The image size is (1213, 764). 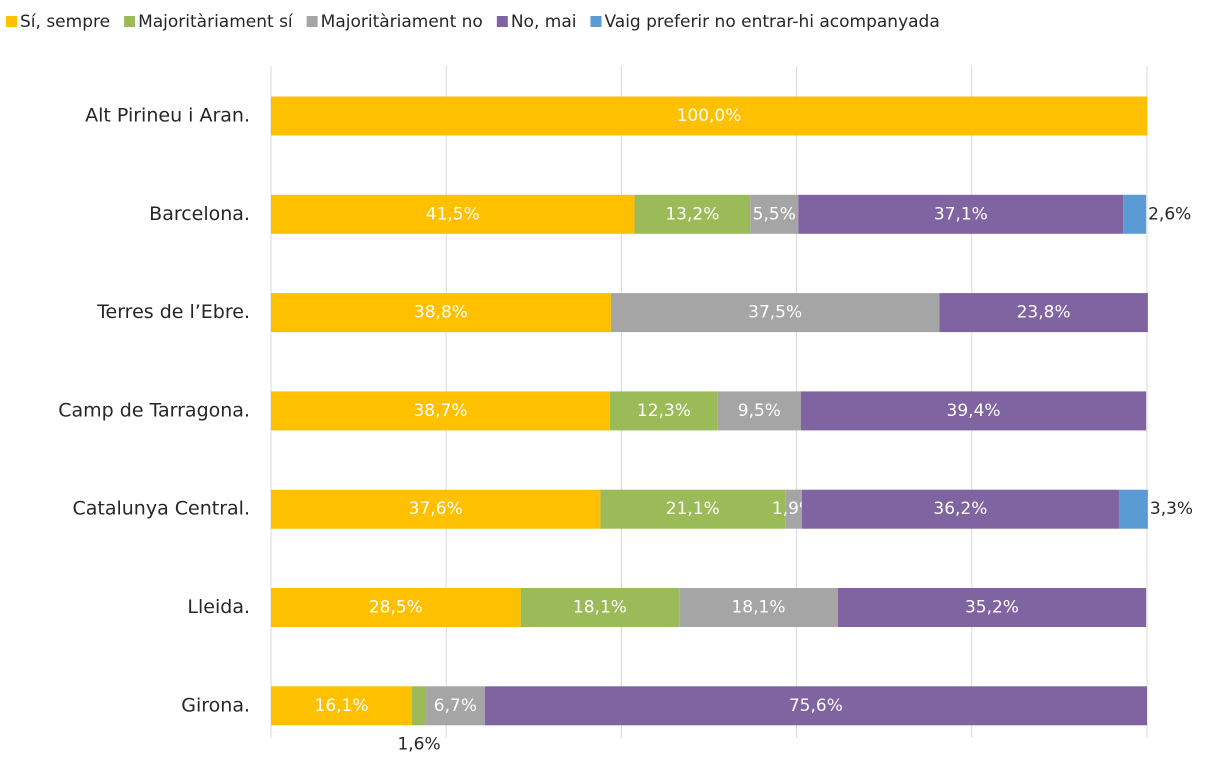 What do you see at coordinates (216, 22) in the screenshot?
I see `legend-label: Majoritàriament sí` at bounding box center [216, 22].